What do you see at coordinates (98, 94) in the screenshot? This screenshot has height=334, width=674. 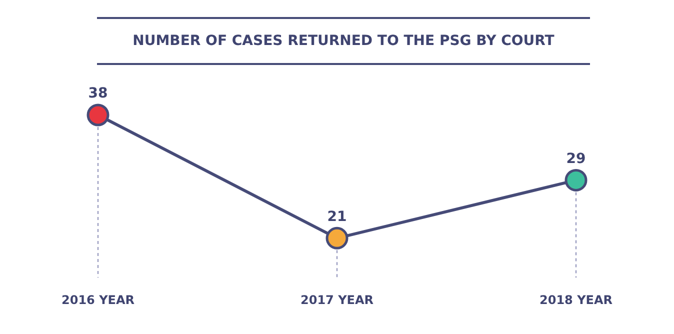 I see `data-label: 38` at bounding box center [98, 94].